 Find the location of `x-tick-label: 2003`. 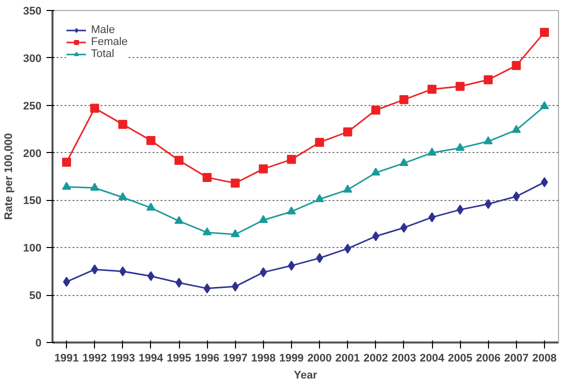

x-tick-label: 2003 is located at coordinates (404, 358).